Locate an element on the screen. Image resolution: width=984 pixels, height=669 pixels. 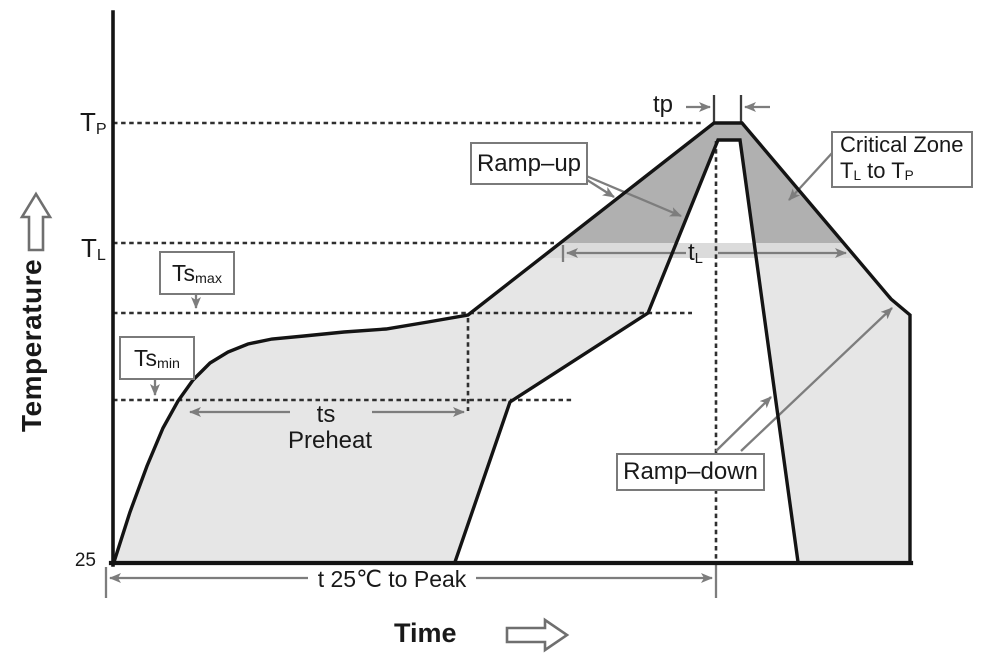
critical-tl-sub: L is located at coordinates (857, 176).